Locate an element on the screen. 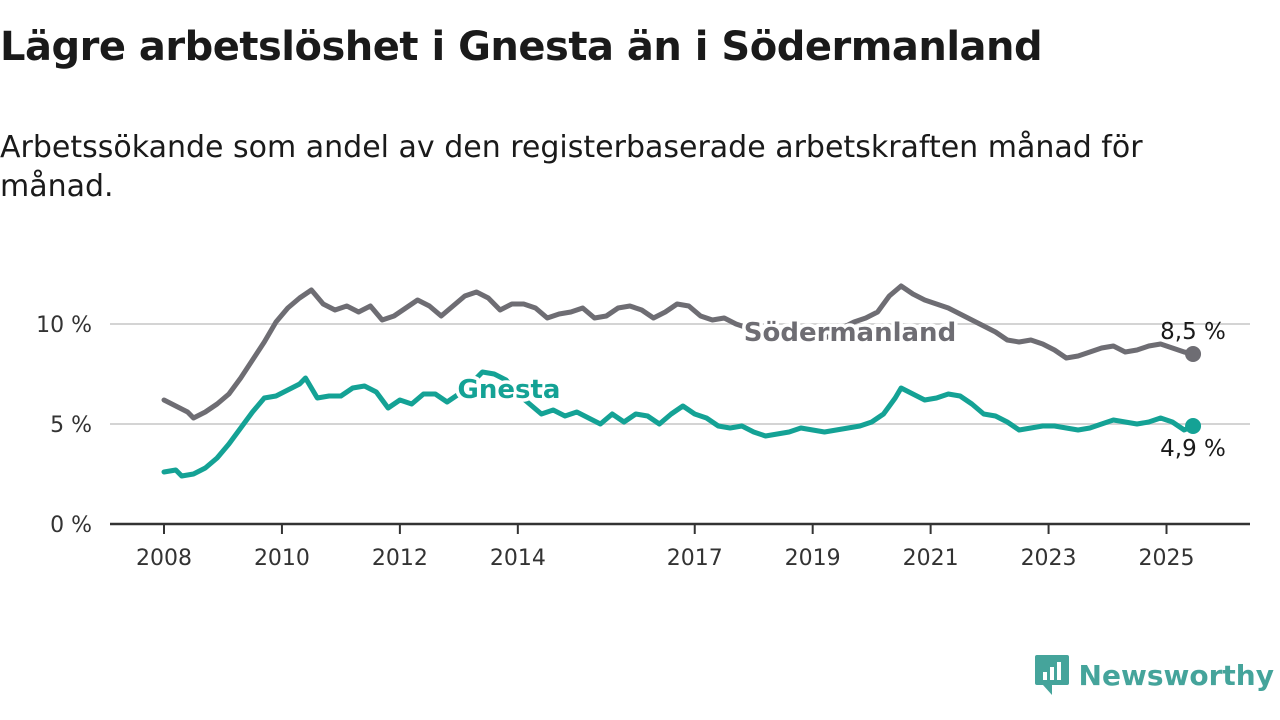  newsworthy-logo-icon is located at coordinates (1051, 675).